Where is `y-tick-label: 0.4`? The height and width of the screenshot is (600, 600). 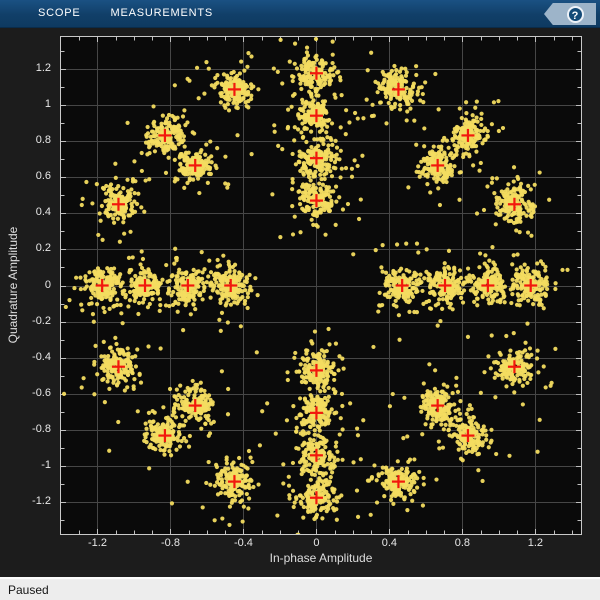
y-tick-label: 0.4 is located at coordinates (43, 212).